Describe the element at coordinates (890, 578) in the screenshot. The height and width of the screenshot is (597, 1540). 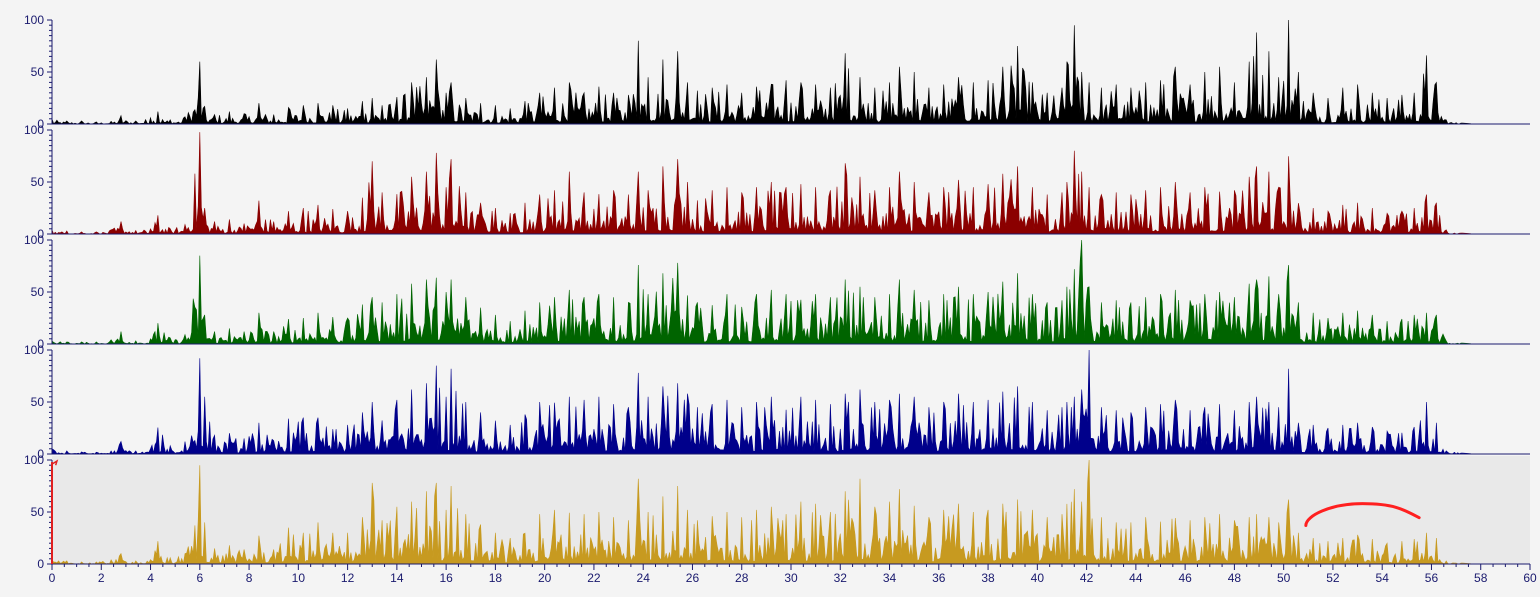
I see `x-tick-label: 34` at that location.